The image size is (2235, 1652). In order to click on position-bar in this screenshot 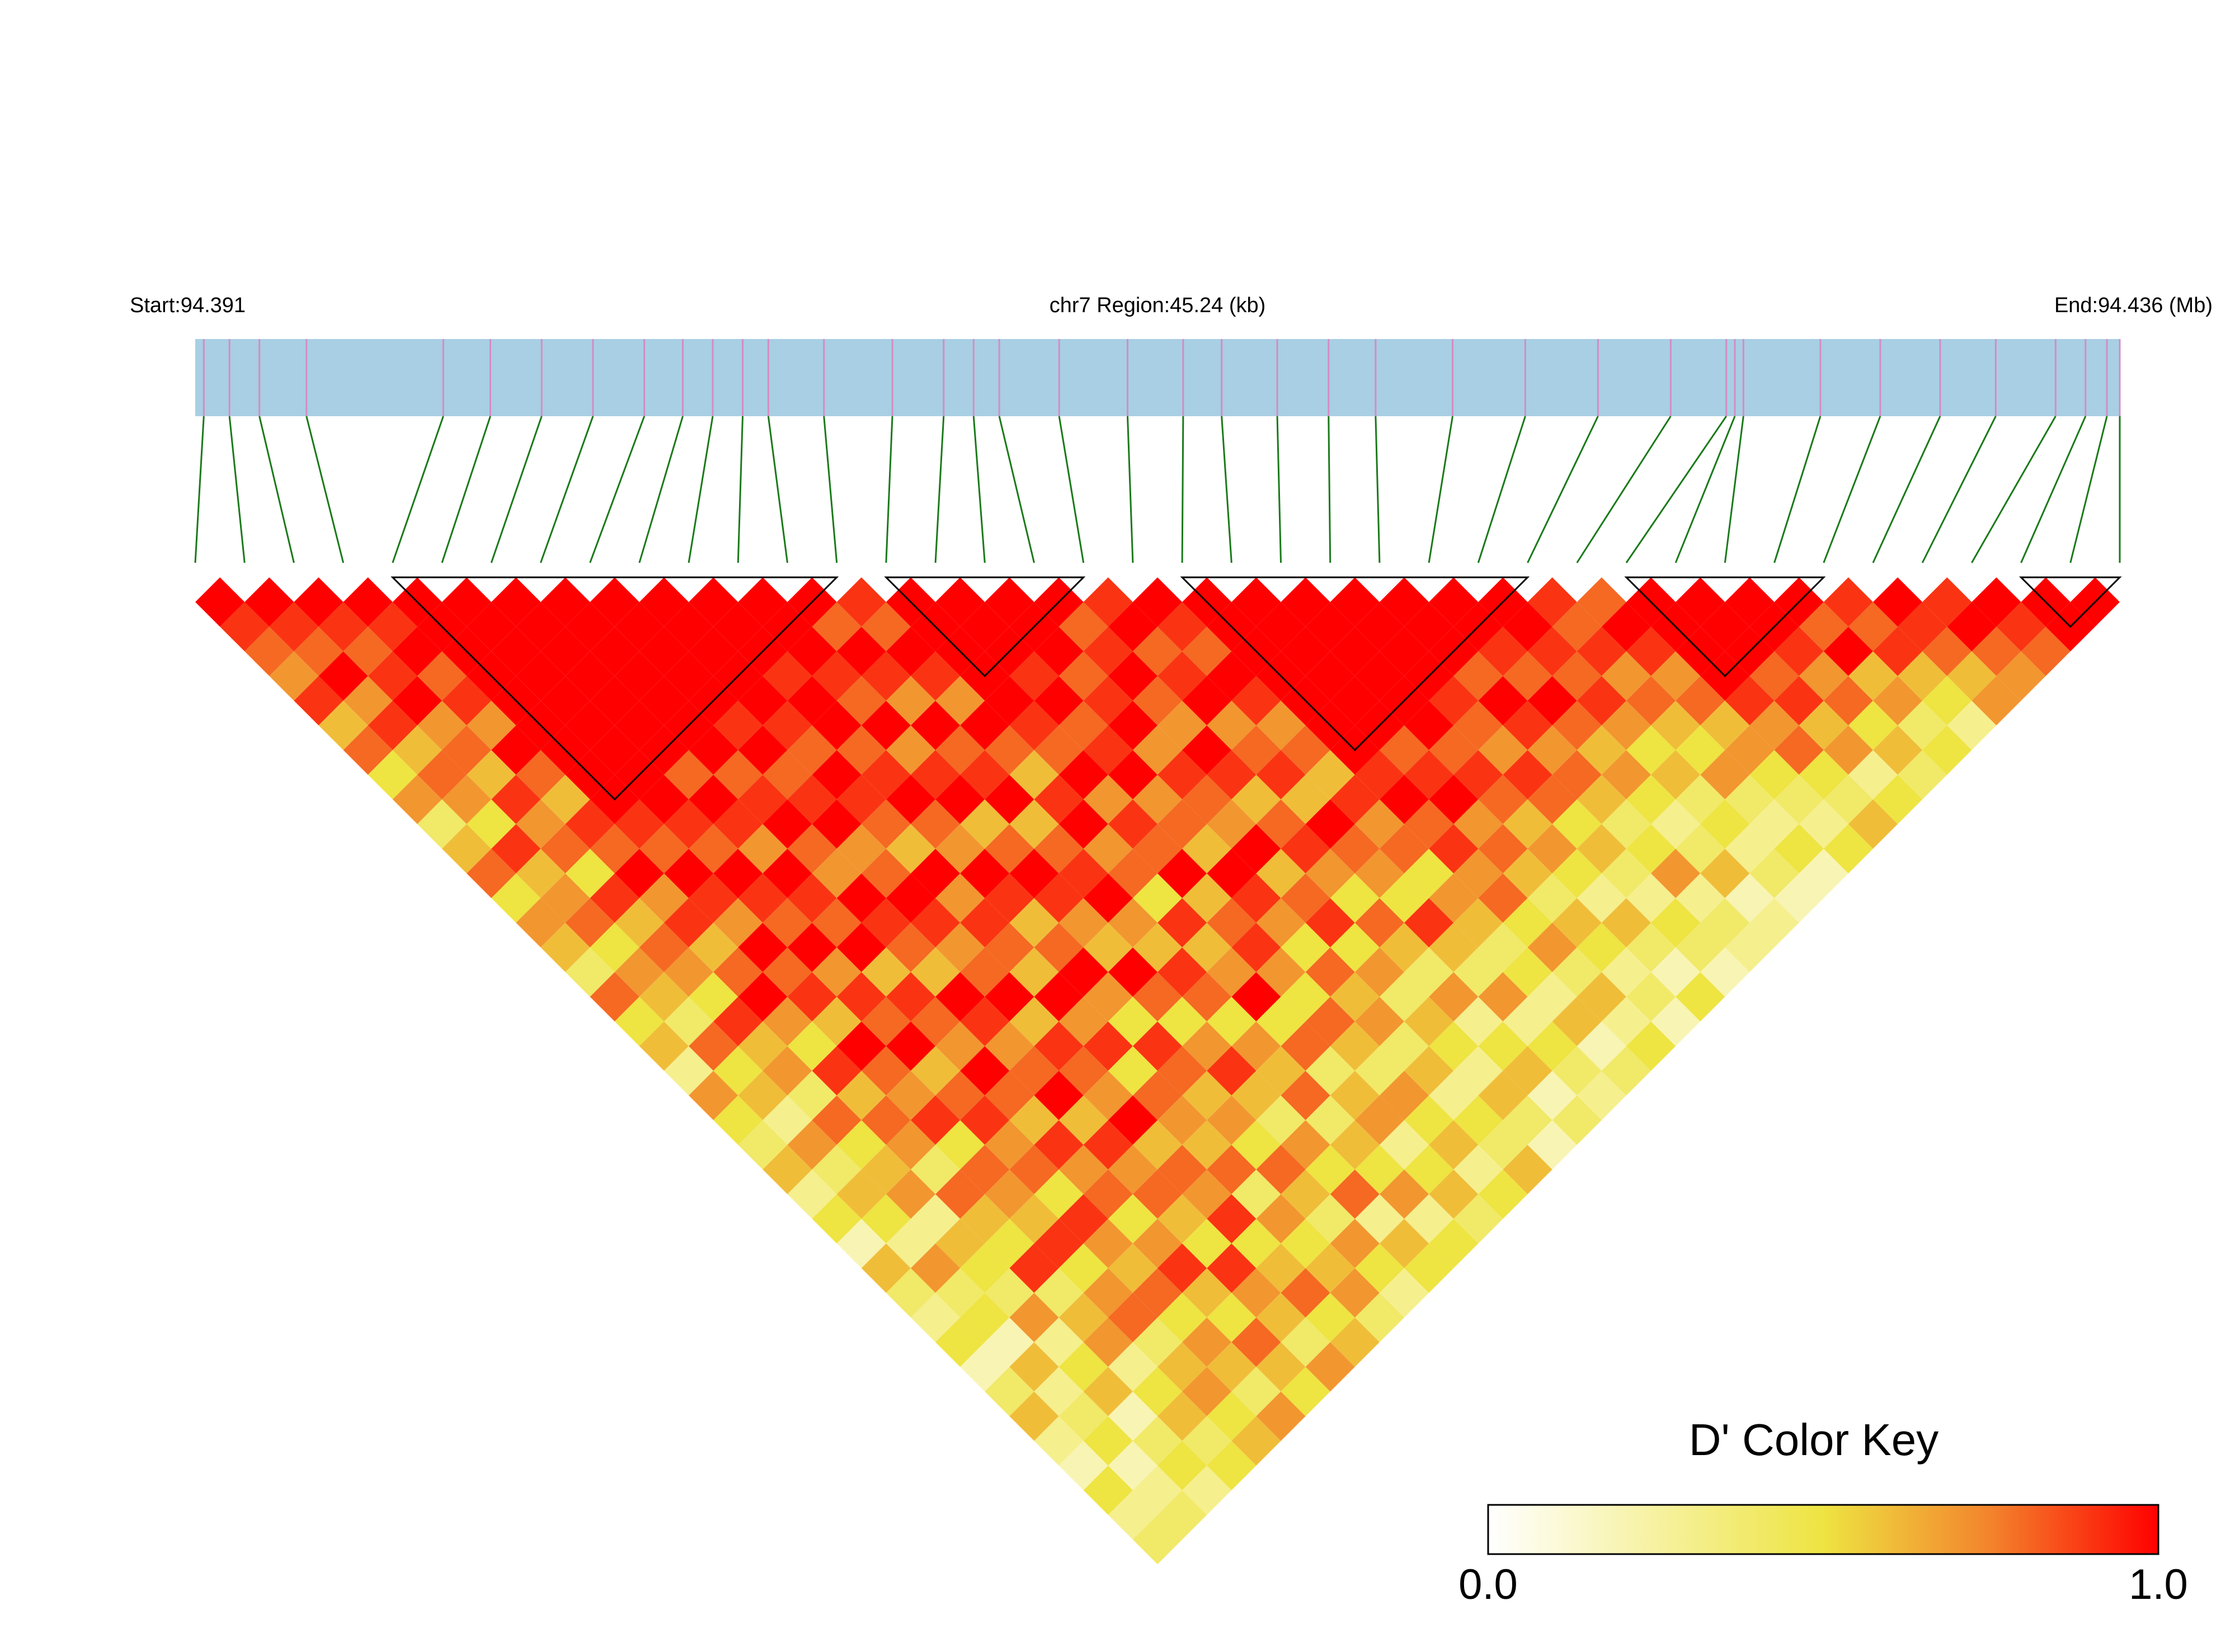, I will do `click(1157, 377)`.